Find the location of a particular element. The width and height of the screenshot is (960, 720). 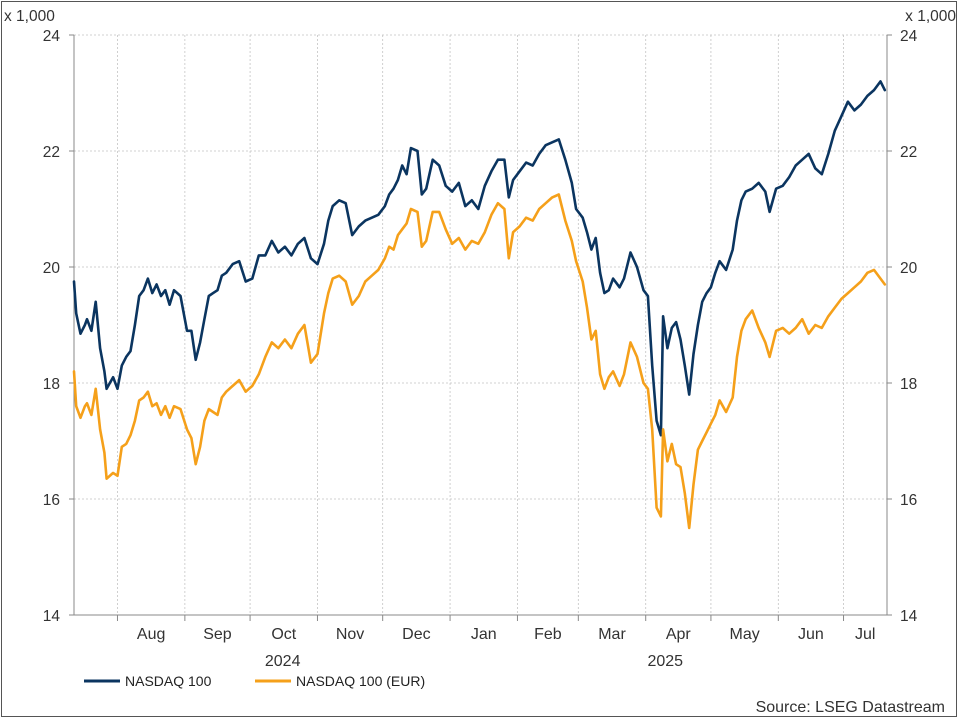

x-month-label: Apr is located at coordinates (679, 634).